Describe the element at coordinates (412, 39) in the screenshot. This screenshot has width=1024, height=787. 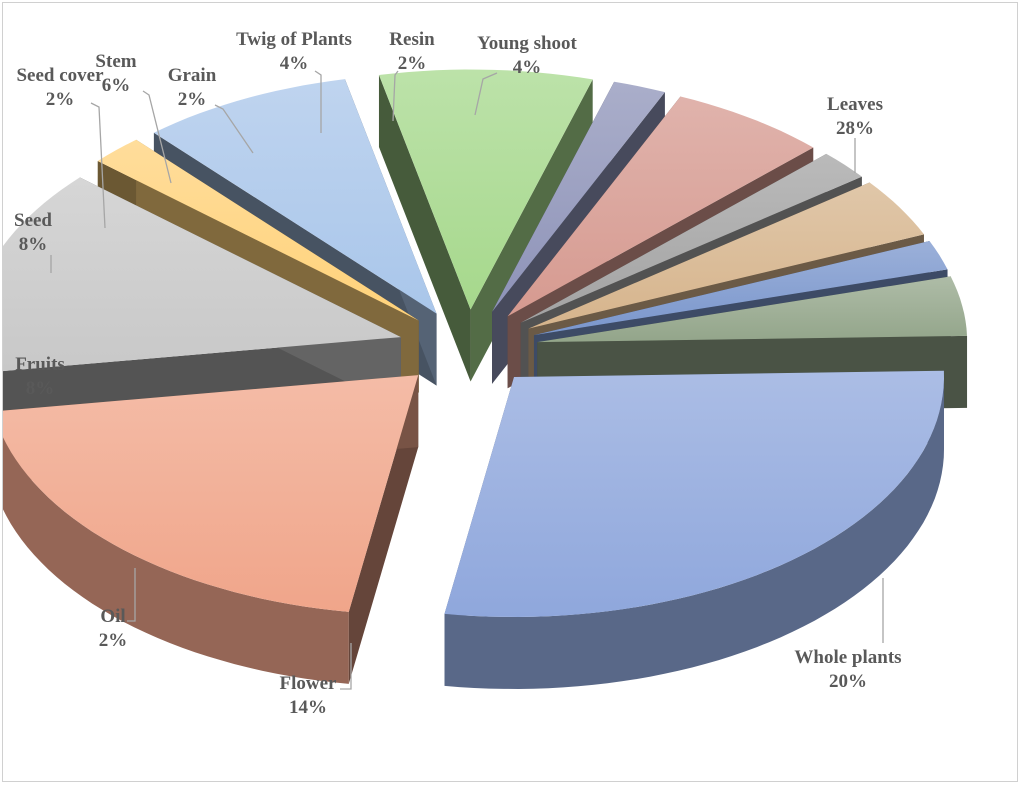
I see `data-label-resin-name: Resin` at that location.